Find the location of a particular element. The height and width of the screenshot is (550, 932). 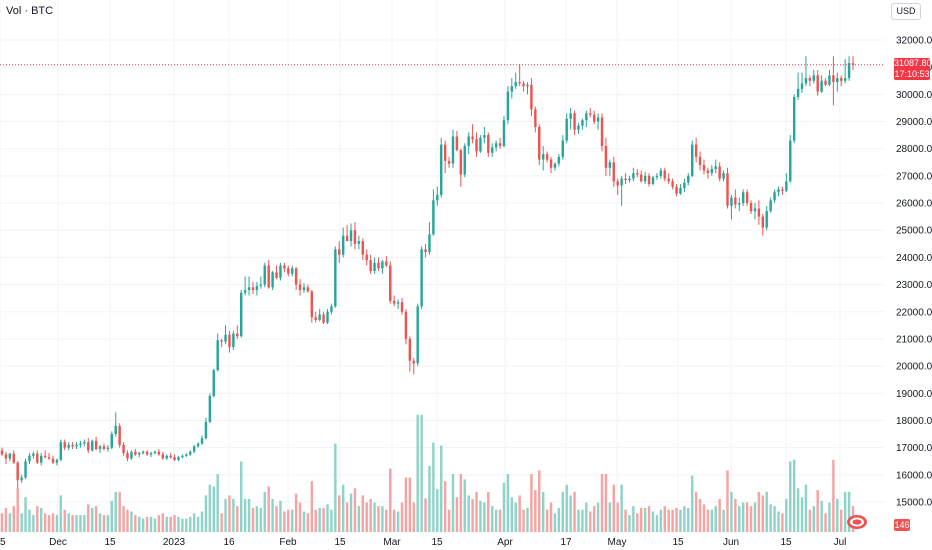

currency-selector: USD is located at coordinates (906, 11).